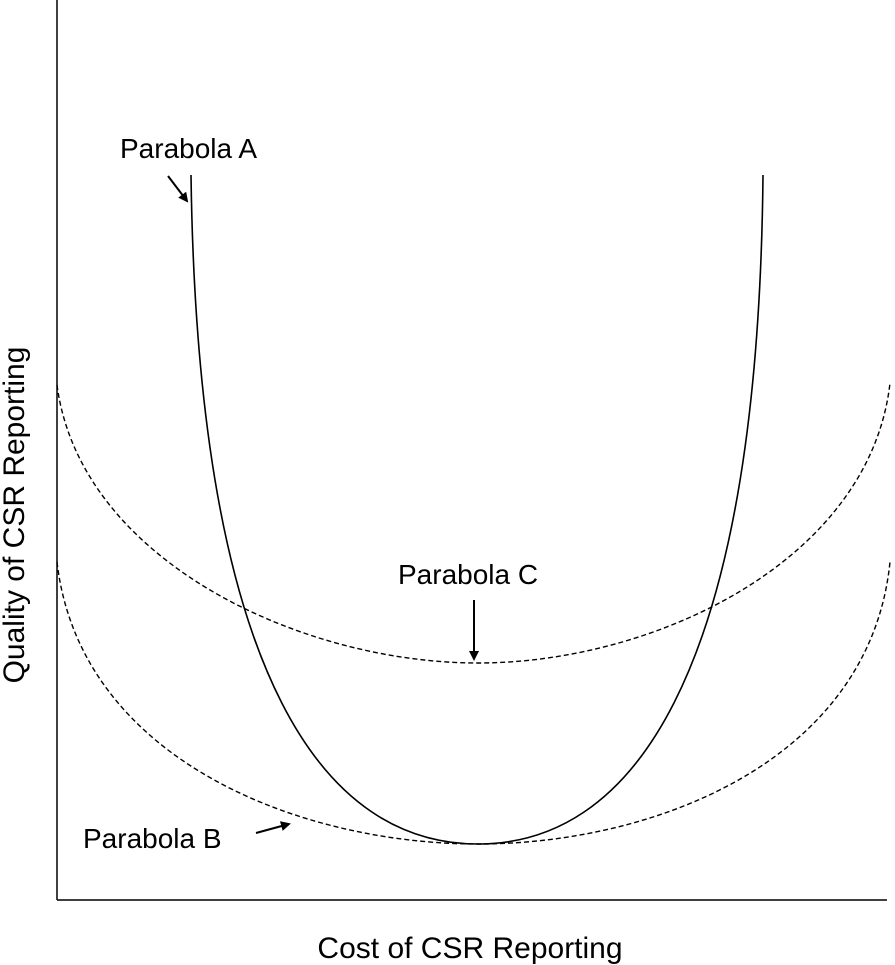  Describe the element at coordinates (273, 827) in the screenshot. I see `parabola-b-arrow` at that location.